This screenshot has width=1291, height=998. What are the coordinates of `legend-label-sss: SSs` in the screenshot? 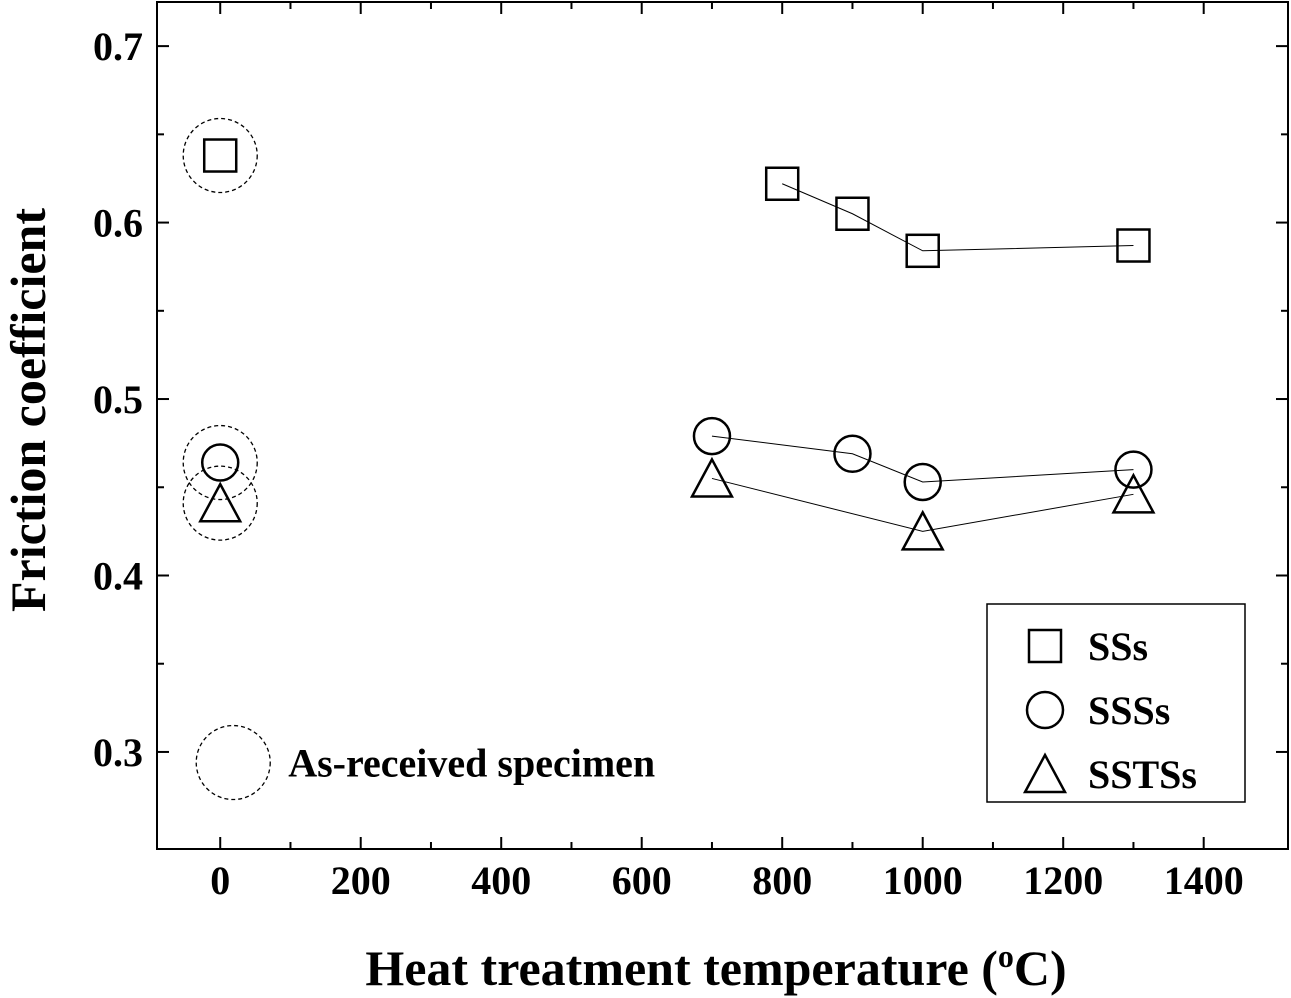 It's located at (1118, 646).